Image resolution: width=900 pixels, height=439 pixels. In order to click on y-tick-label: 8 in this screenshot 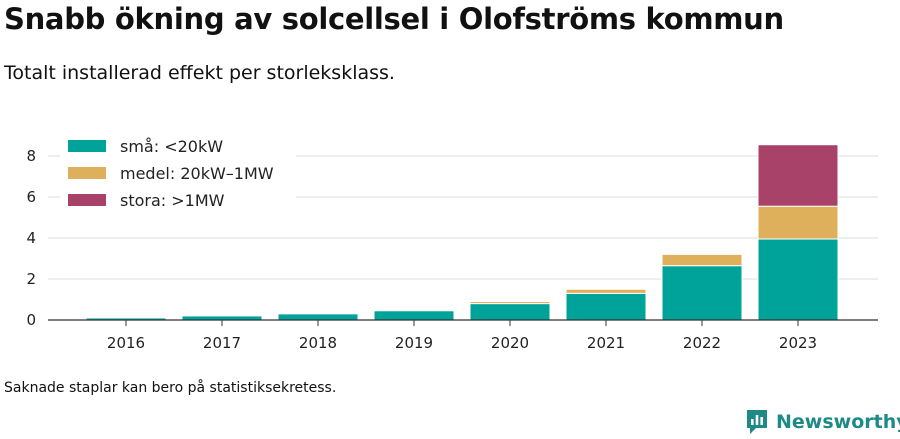, I will do `click(31, 156)`.